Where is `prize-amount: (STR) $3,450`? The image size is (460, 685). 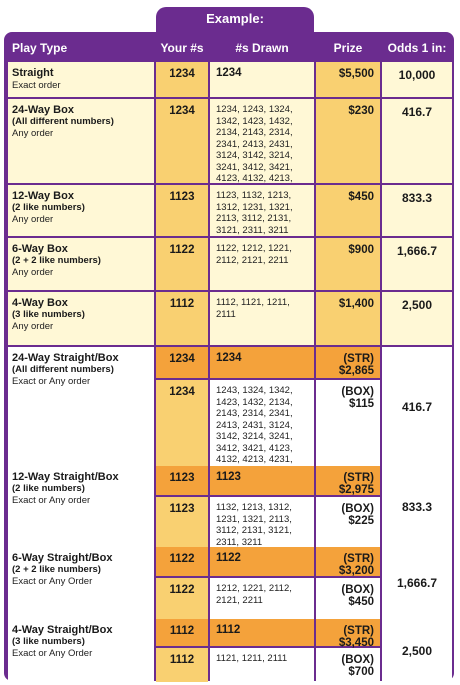
prize-amount: (STR) $3,450 is located at coordinates (356, 637).